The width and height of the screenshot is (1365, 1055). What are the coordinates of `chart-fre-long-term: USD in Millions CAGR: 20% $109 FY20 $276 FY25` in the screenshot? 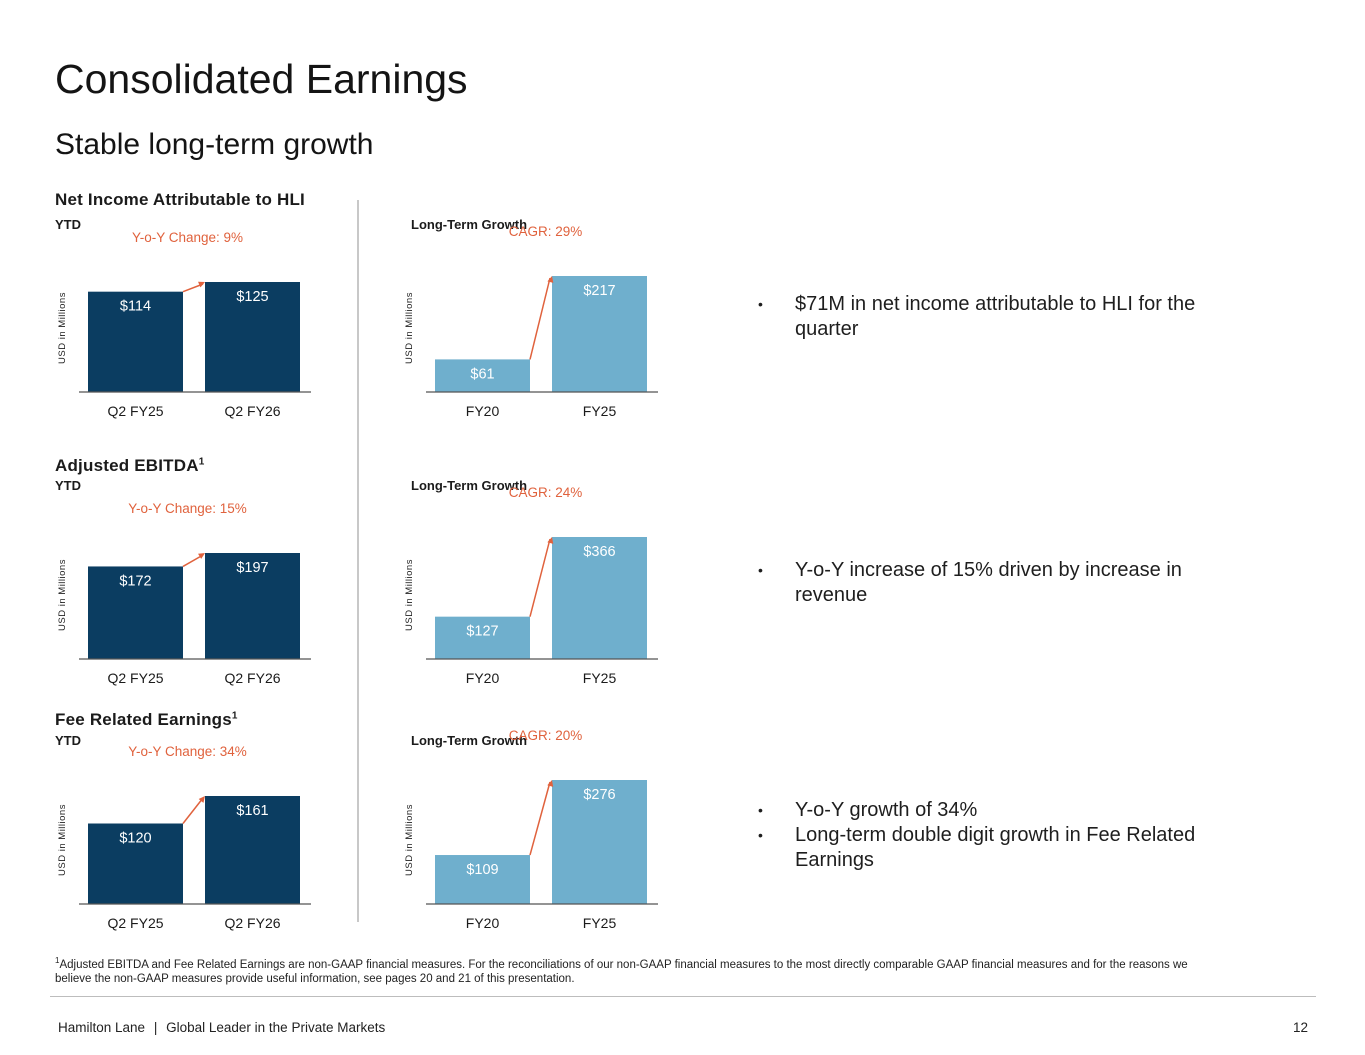 It's located at (531, 829).